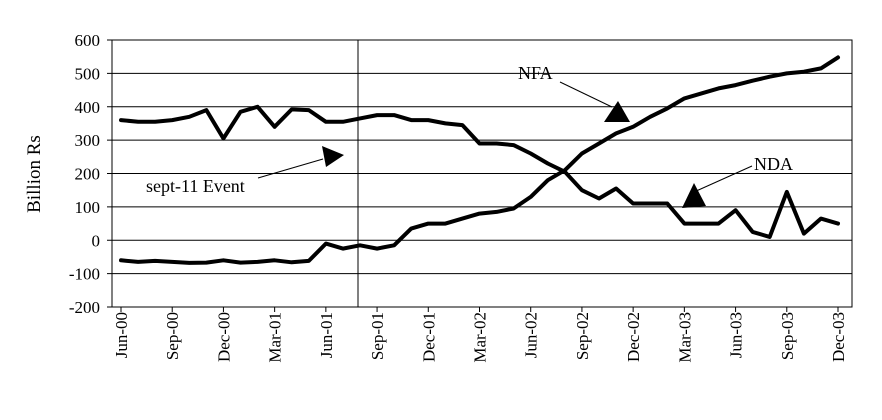 The height and width of the screenshot is (420, 882). What do you see at coordinates (195, 186) in the screenshot?
I see `event-annotation-label: sept-11 Event` at bounding box center [195, 186].